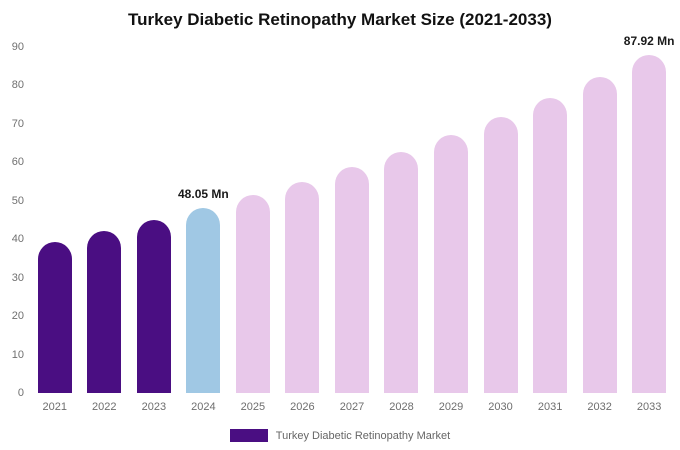 The width and height of the screenshot is (680, 450). What do you see at coordinates (17, 162) in the screenshot?
I see `y-tick-60: 60` at bounding box center [17, 162].